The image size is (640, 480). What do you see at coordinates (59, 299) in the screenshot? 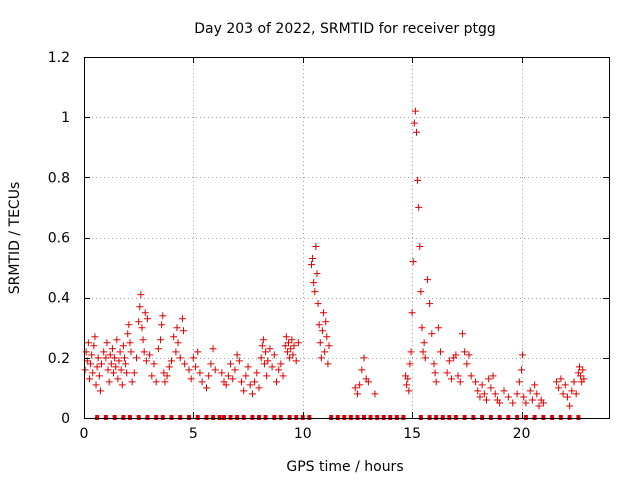
I see `y-tick-label: 0.4` at bounding box center [59, 299].